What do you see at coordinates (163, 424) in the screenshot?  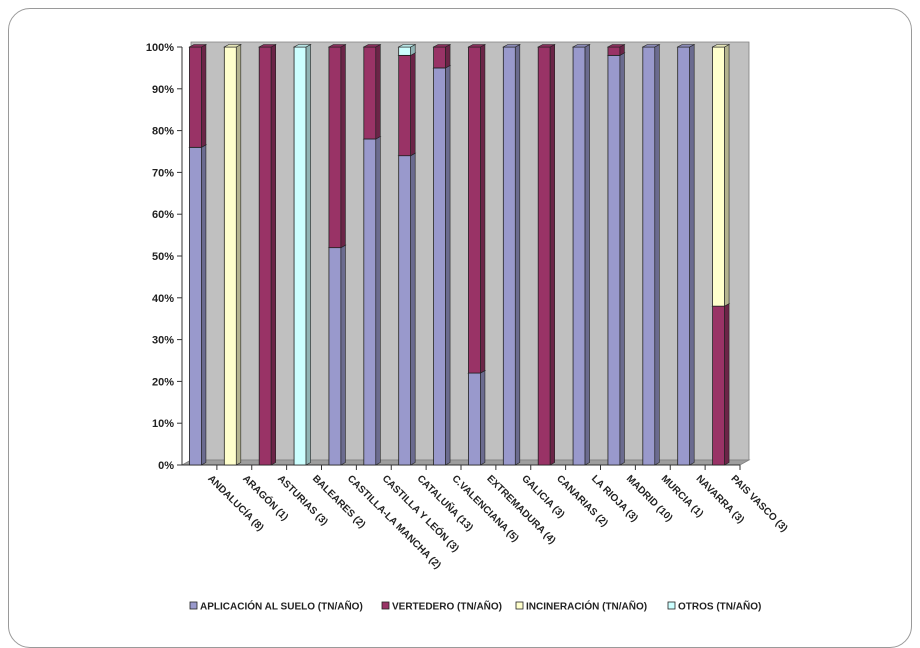 I see `y-tick-label: 10%` at bounding box center [163, 424].